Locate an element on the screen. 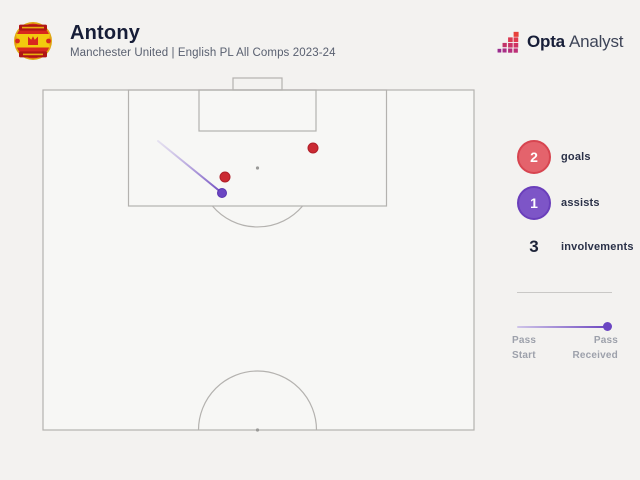 This screenshot has width=640, height=480. goals-count-badge: 2 is located at coordinates (534, 157).